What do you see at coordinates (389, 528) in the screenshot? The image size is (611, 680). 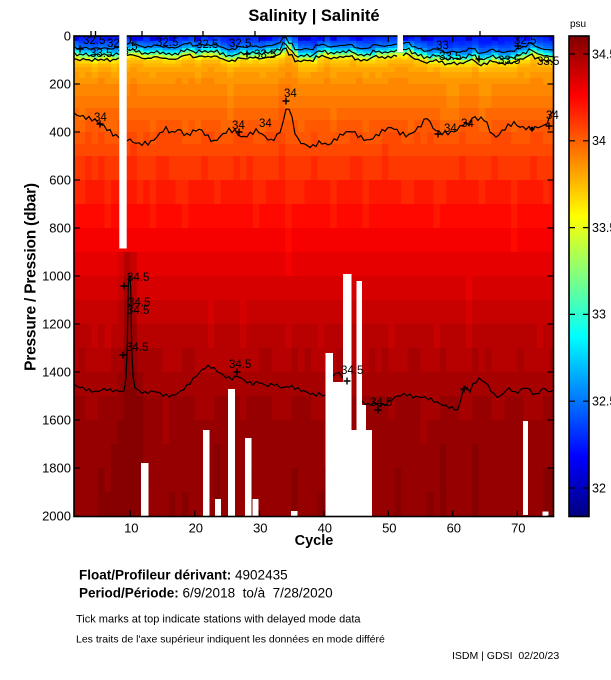 I see `svg-text: 50` at bounding box center [389, 528].